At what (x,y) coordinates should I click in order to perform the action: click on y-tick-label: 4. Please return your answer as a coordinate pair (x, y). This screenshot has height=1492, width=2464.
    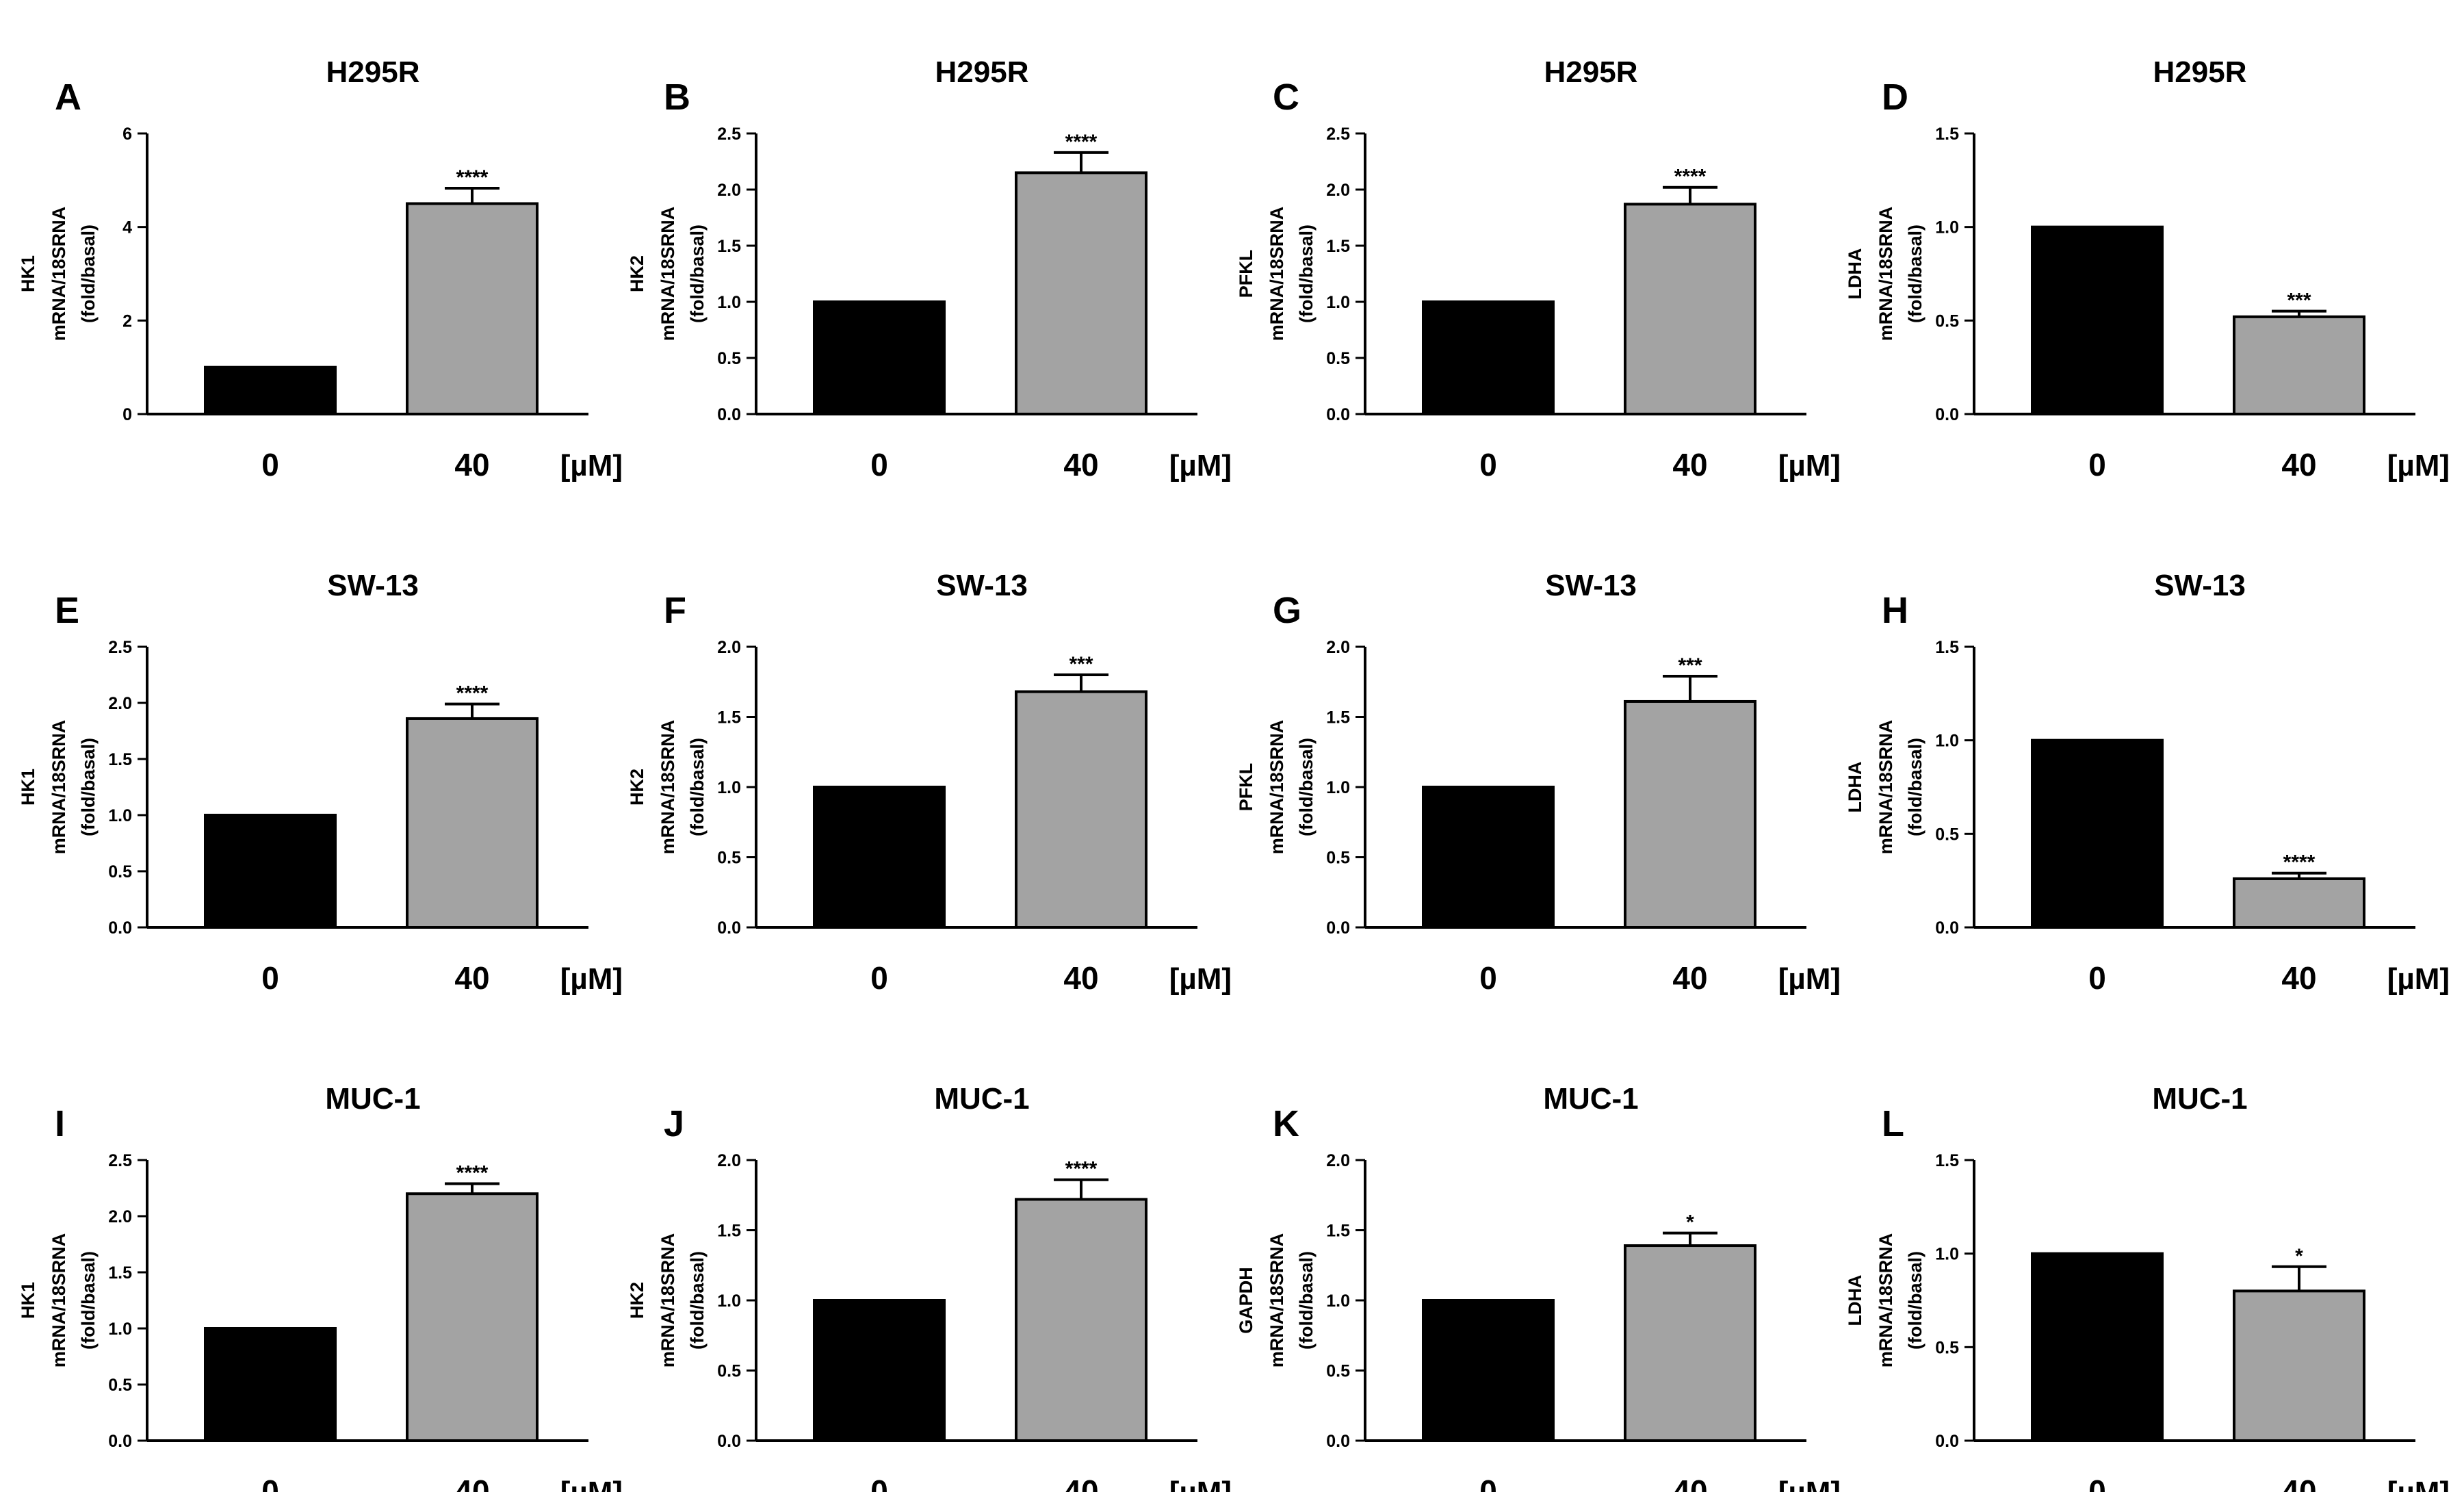
    Looking at the image, I should click on (127, 228).